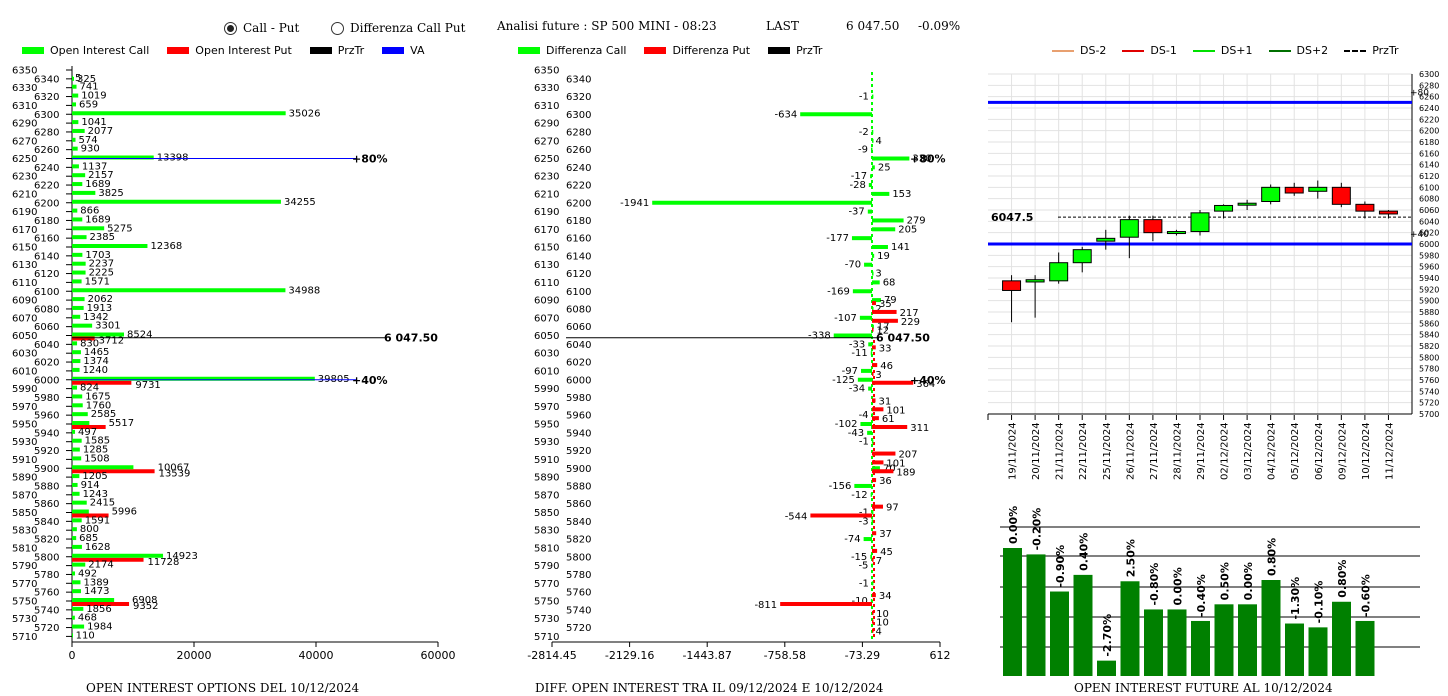 The height and width of the screenshot is (696, 1448). I want to click on put-bar, so click(101, 604).